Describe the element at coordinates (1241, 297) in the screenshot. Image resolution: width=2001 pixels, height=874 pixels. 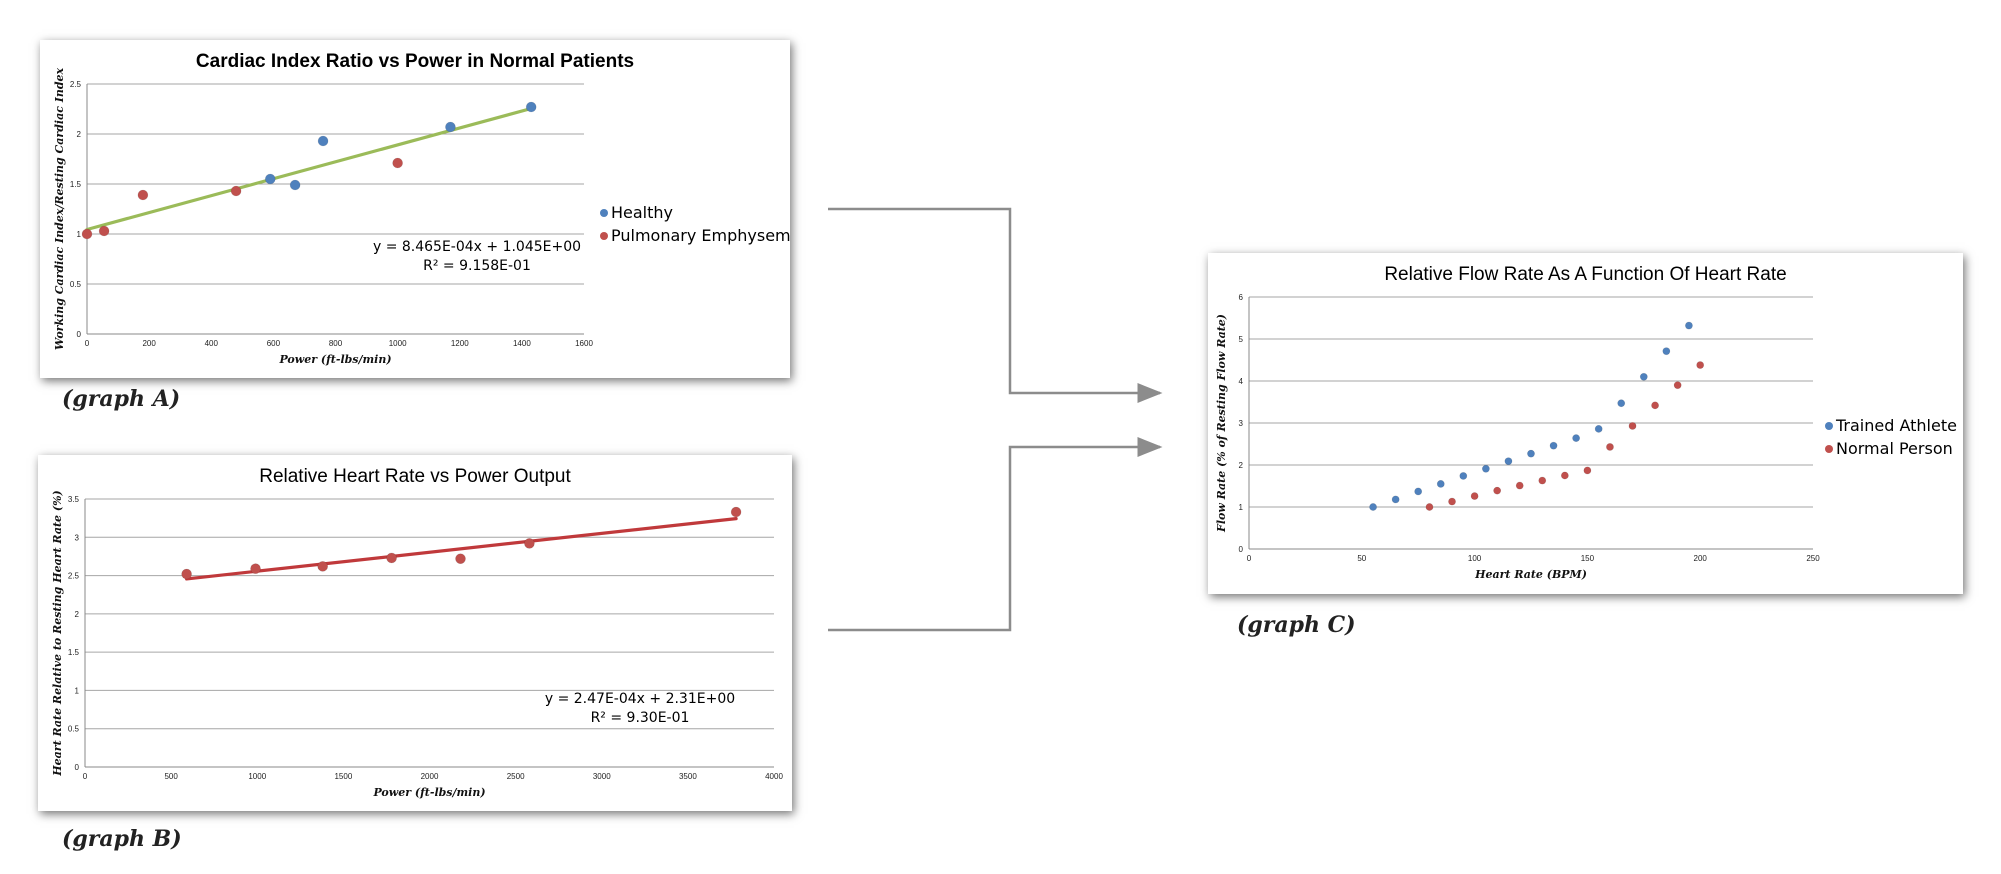
I see `y-tick-label: 6` at that location.